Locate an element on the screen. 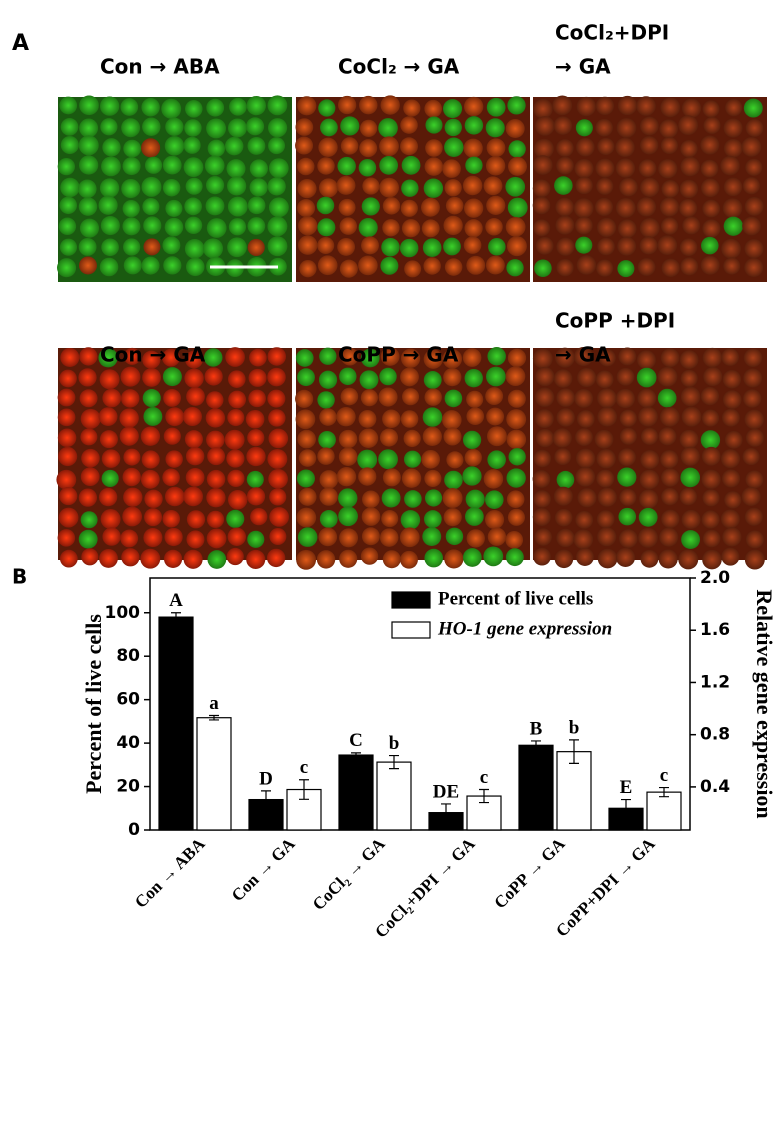 Image resolution: width=778 pixels, height=1133 pixels. y2-tick-label: 1.2 is located at coordinates (715, 682).